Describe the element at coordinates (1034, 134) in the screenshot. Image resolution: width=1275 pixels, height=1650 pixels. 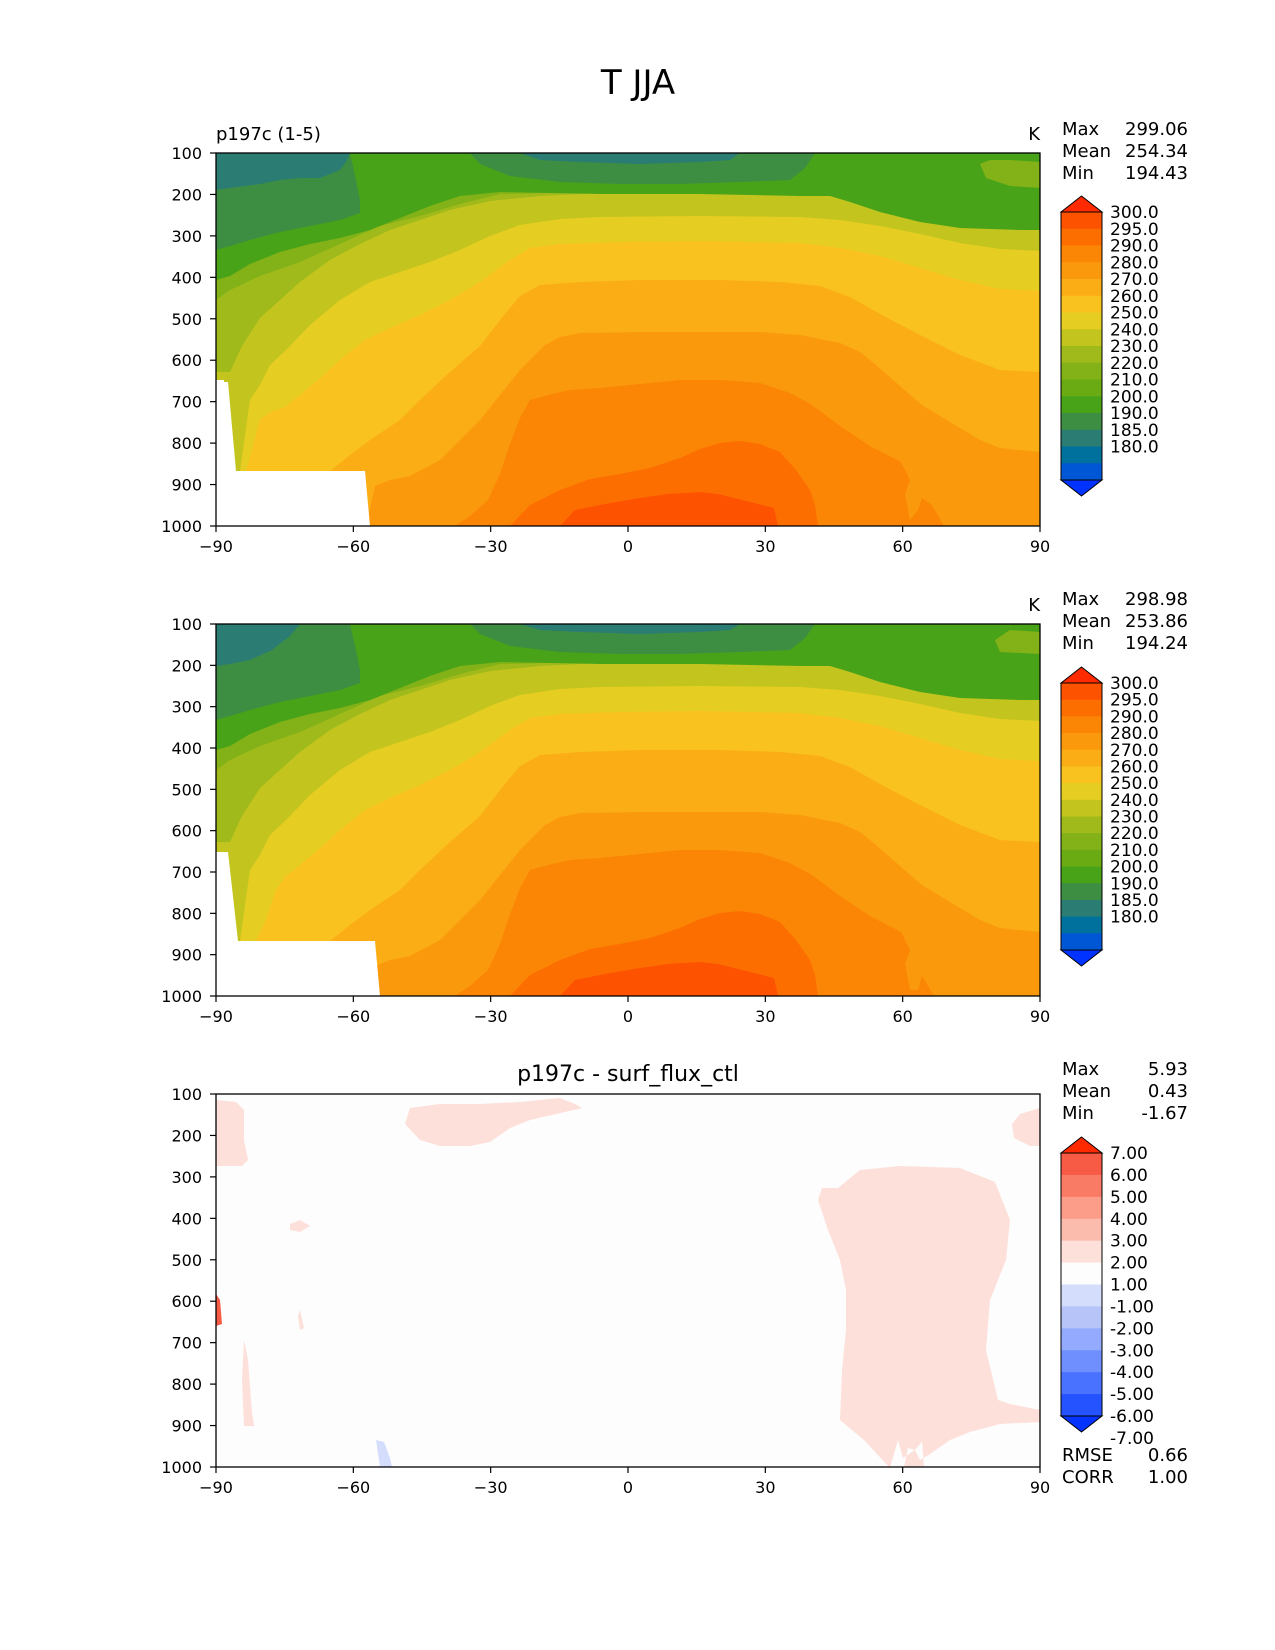
I see `panel-units: K` at that location.